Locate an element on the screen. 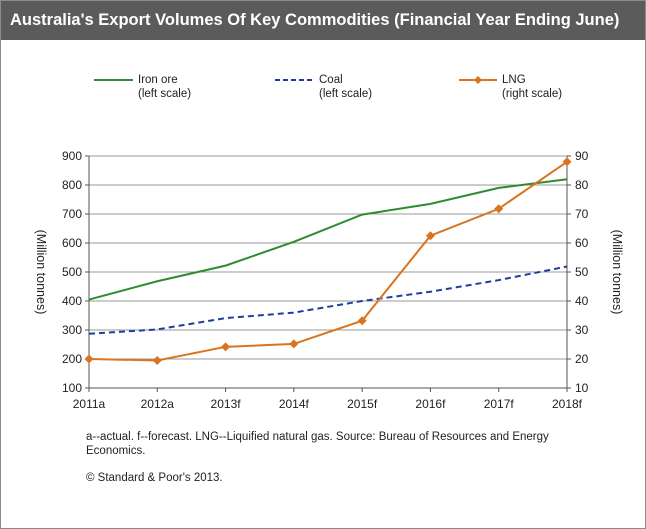 The image size is (646, 529). y-tick-label-right: 90 is located at coordinates (582, 156).